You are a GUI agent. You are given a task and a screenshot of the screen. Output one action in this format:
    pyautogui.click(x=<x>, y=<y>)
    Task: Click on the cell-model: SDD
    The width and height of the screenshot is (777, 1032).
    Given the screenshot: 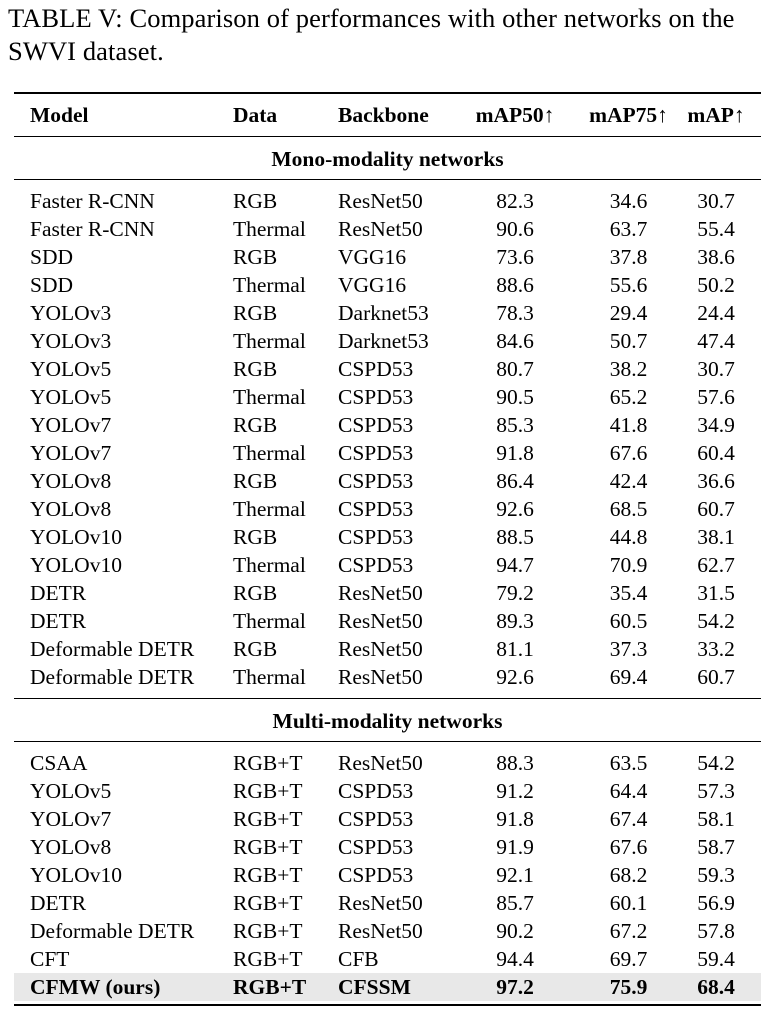 What is the action you would take?
    pyautogui.click(x=52, y=257)
    